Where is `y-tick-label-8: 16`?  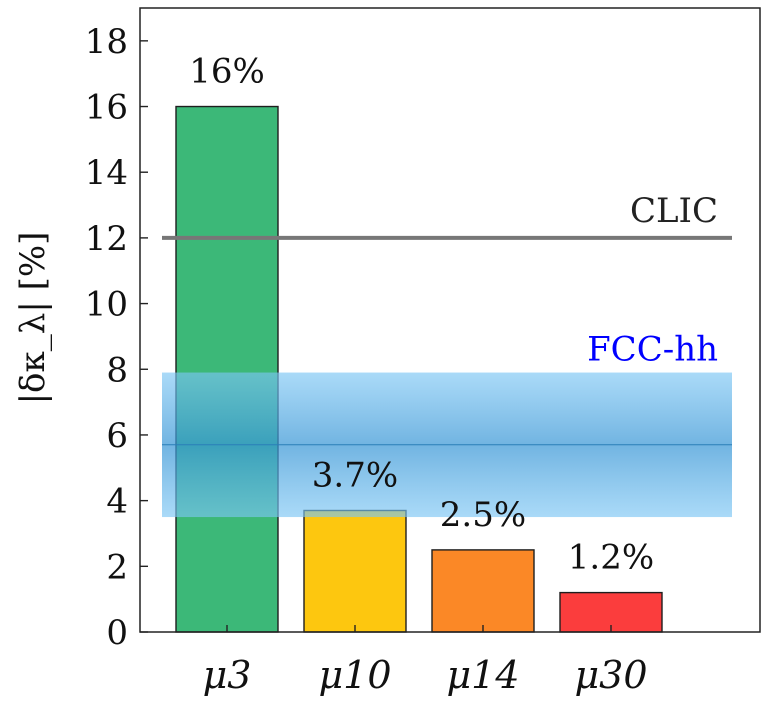
y-tick-label-8: 16 is located at coordinates (106, 108).